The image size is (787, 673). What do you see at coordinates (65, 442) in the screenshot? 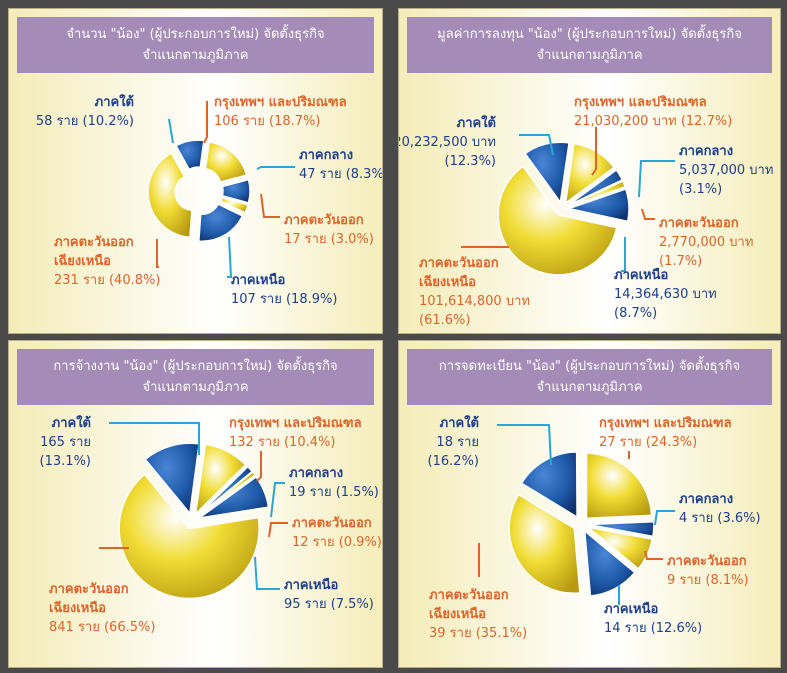
I see `slice-value-label: 165 ราย` at bounding box center [65, 442].